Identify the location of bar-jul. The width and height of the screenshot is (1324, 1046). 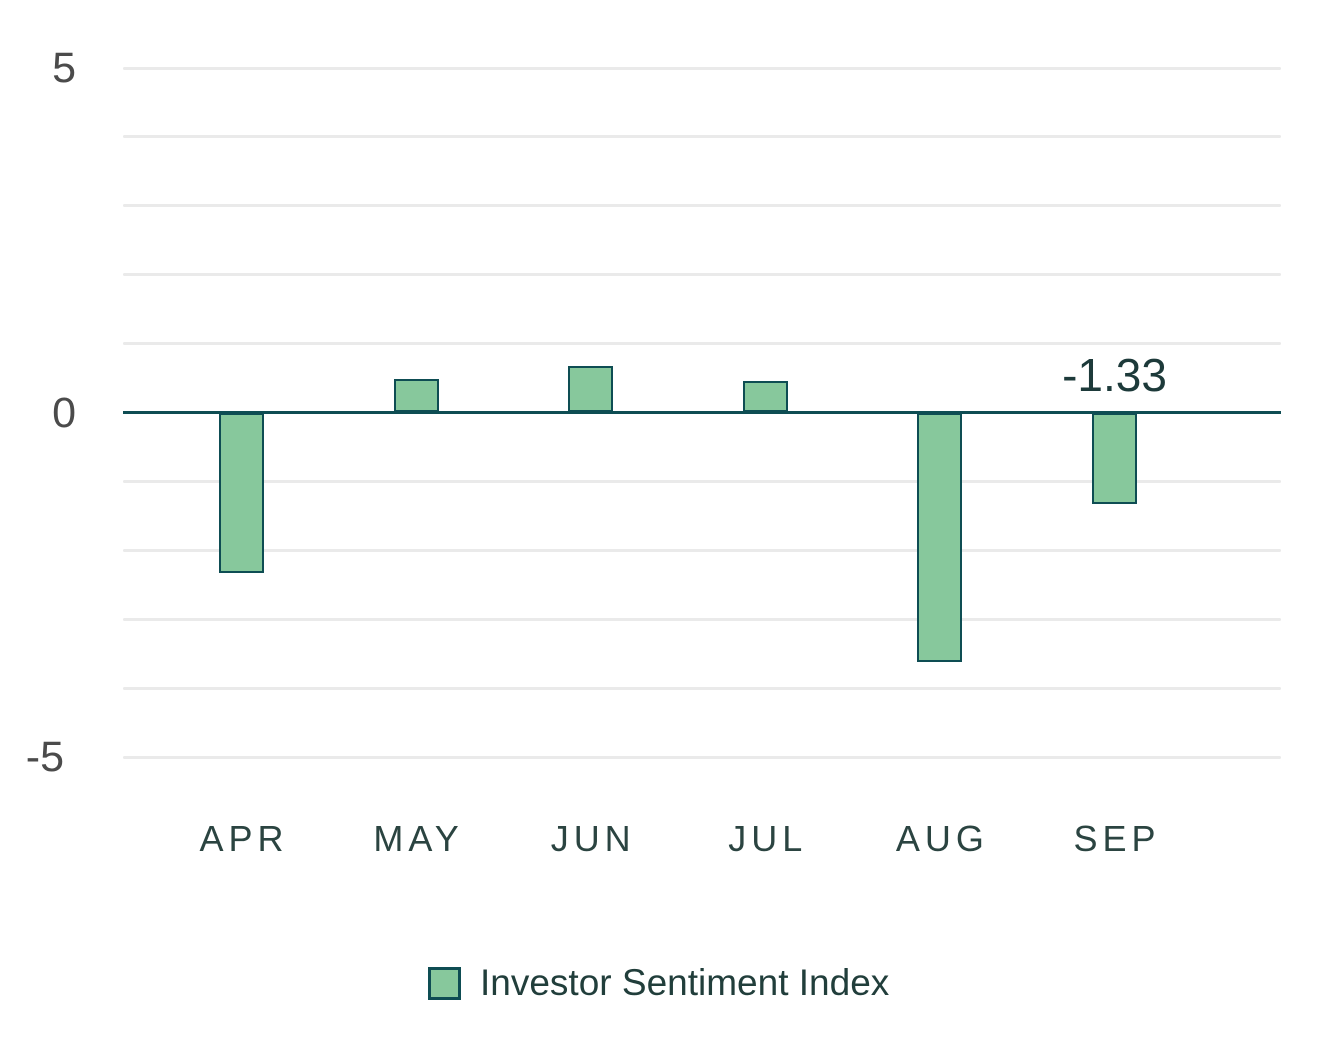
(765, 396).